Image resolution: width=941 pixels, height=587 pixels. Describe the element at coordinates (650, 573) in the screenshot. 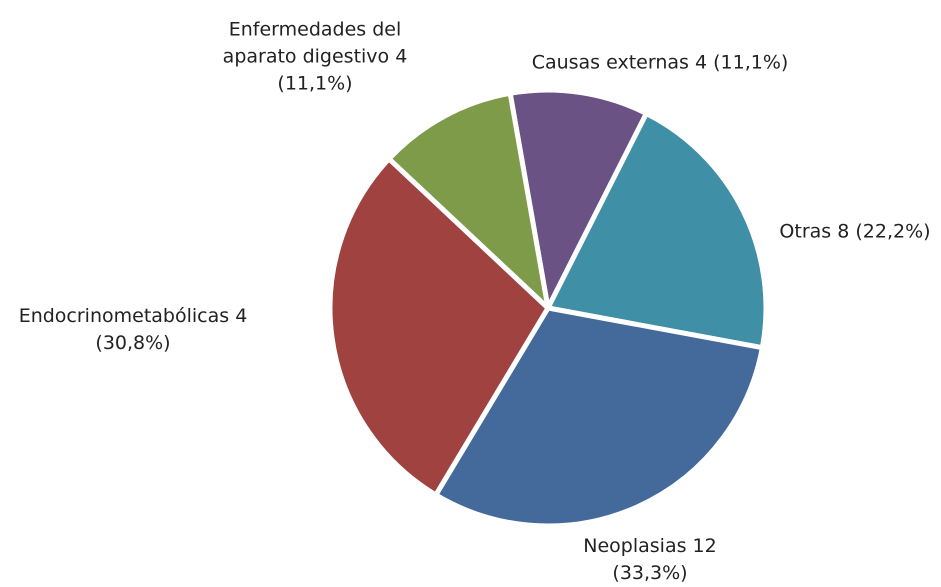

I see `percent: (33,3%)` at that location.